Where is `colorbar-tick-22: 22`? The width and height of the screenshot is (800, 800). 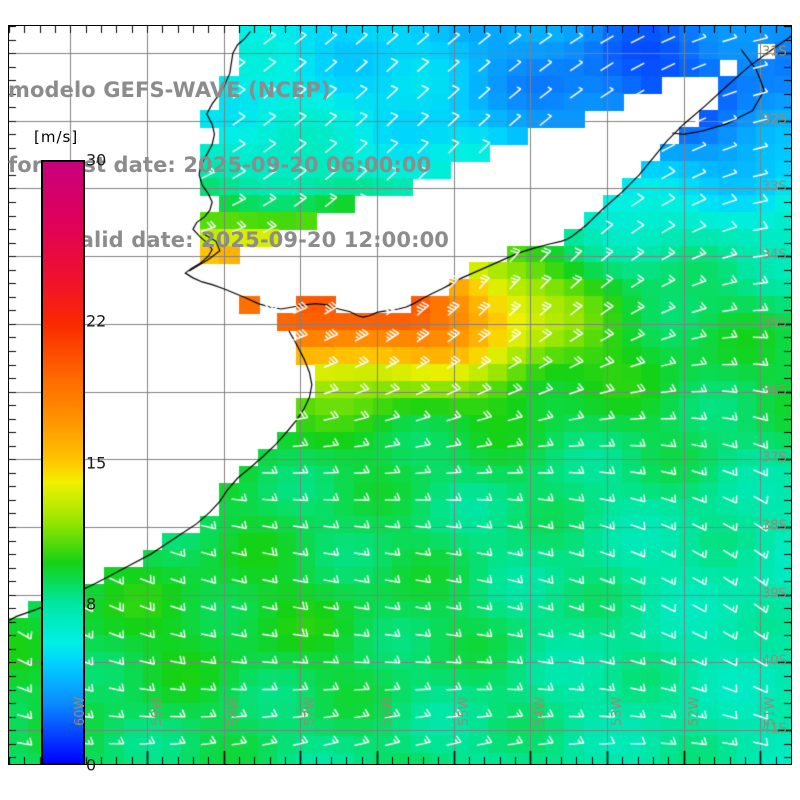 colorbar-tick-22: 22 is located at coordinates (96, 321).